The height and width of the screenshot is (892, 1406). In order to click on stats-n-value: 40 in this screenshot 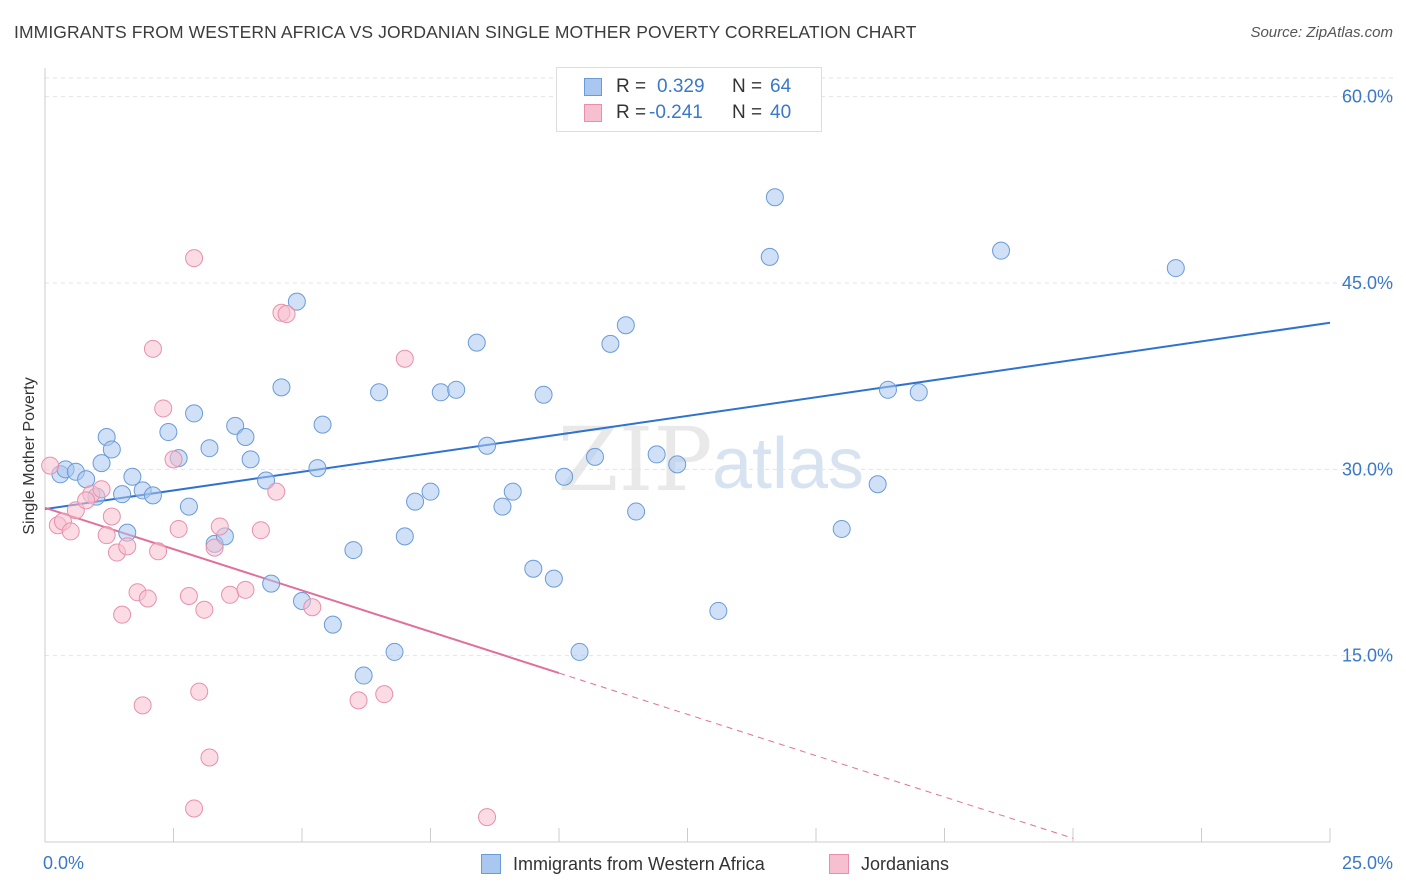, I will do `click(781, 112)`.